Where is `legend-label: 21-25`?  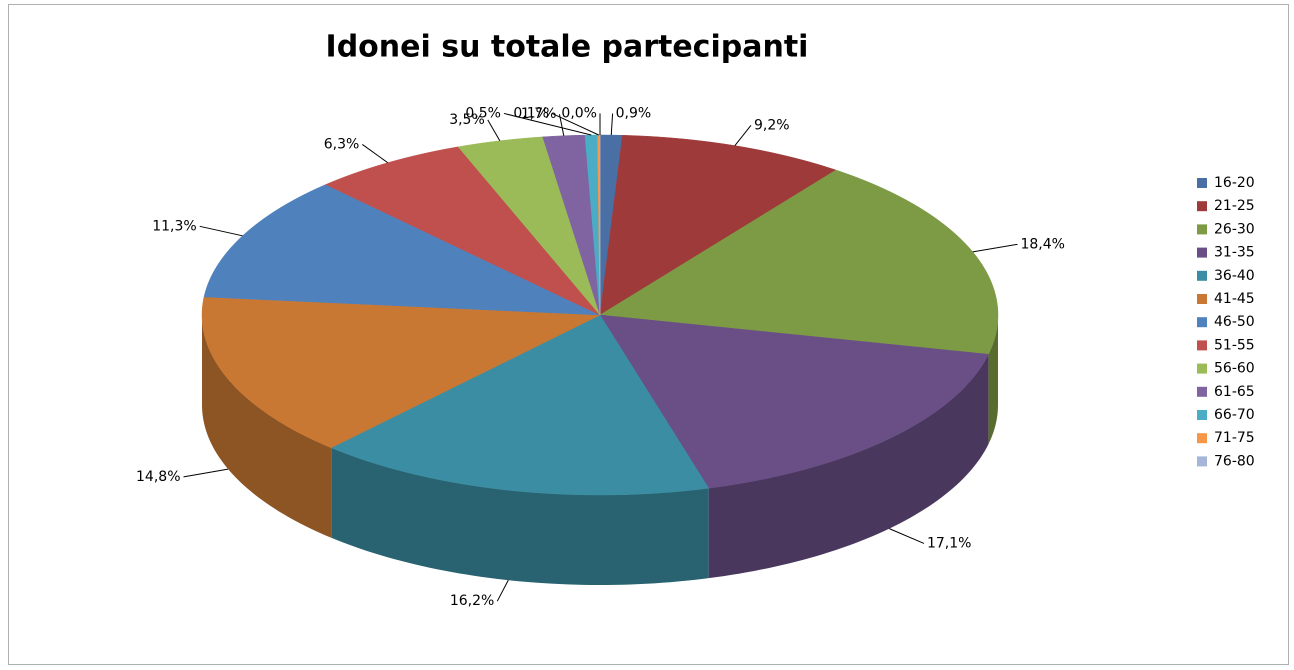 legend-label: 21-25 is located at coordinates (1234, 206).